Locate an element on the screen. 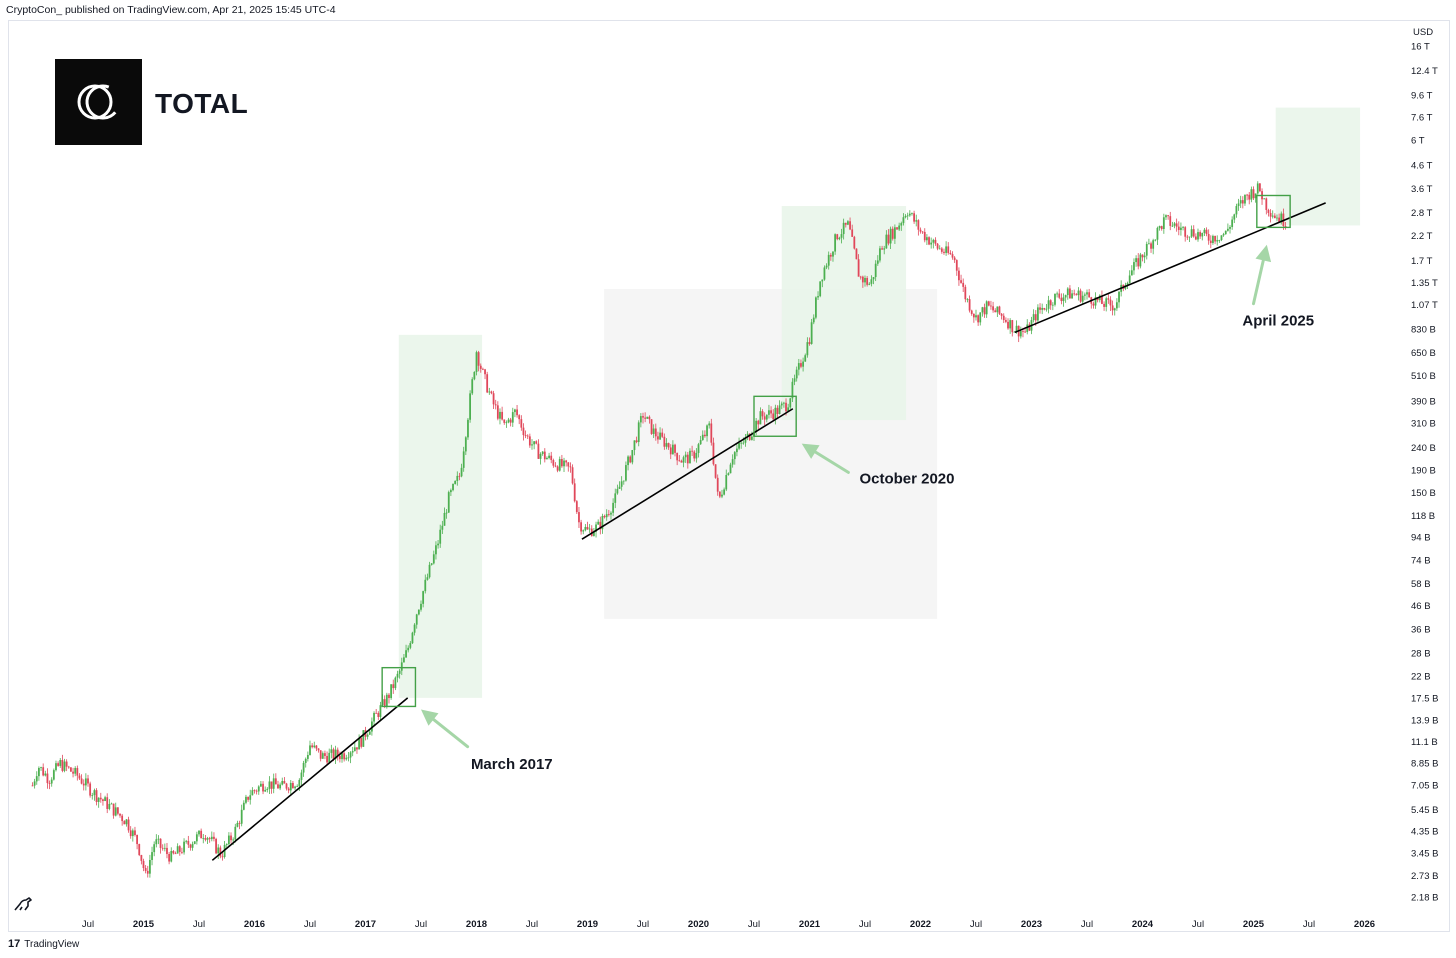  tradingview-brand: TradingView is located at coordinates (52, 944).